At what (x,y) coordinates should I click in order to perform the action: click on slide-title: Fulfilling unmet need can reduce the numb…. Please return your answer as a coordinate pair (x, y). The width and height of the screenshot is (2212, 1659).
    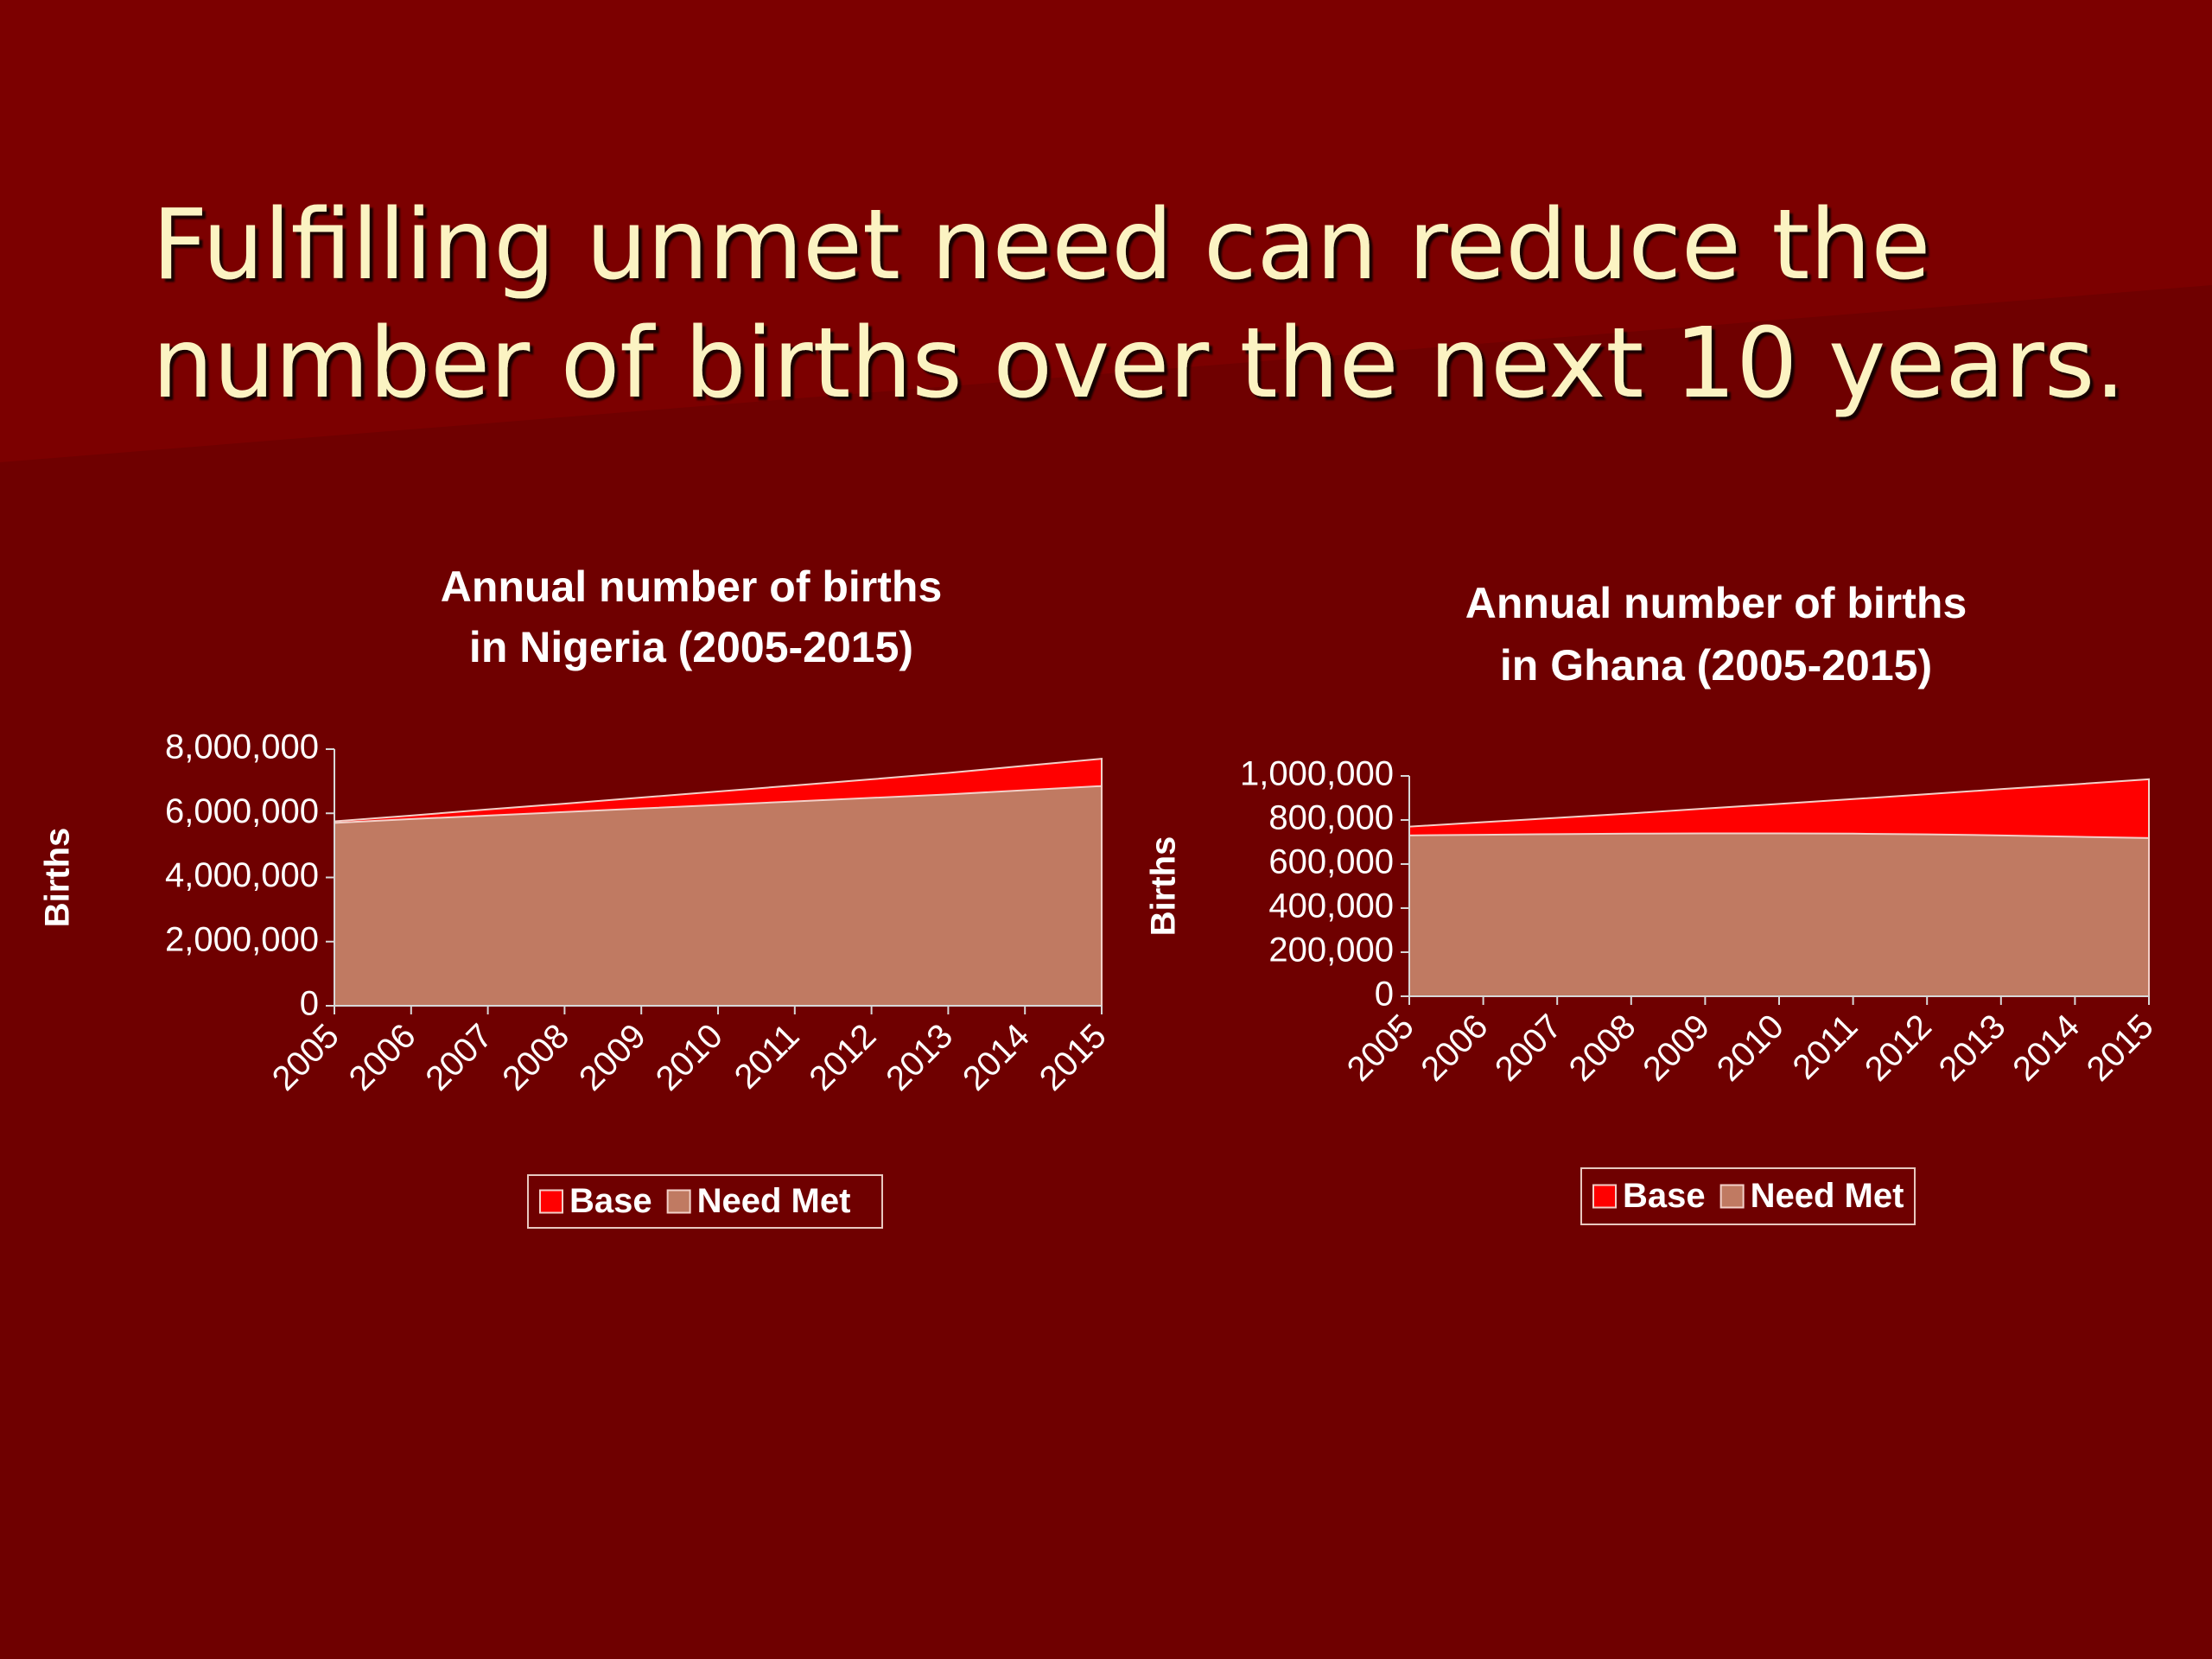
    Looking at the image, I should click on (1139, 304).